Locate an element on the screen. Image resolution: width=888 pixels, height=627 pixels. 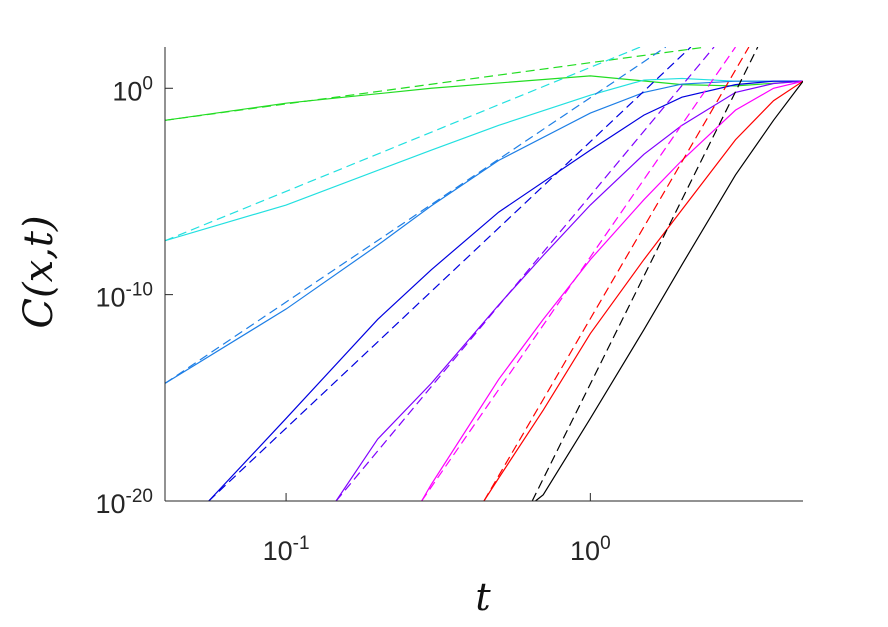
y-tick-label: 10-10 is located at coordinates (124, 296).